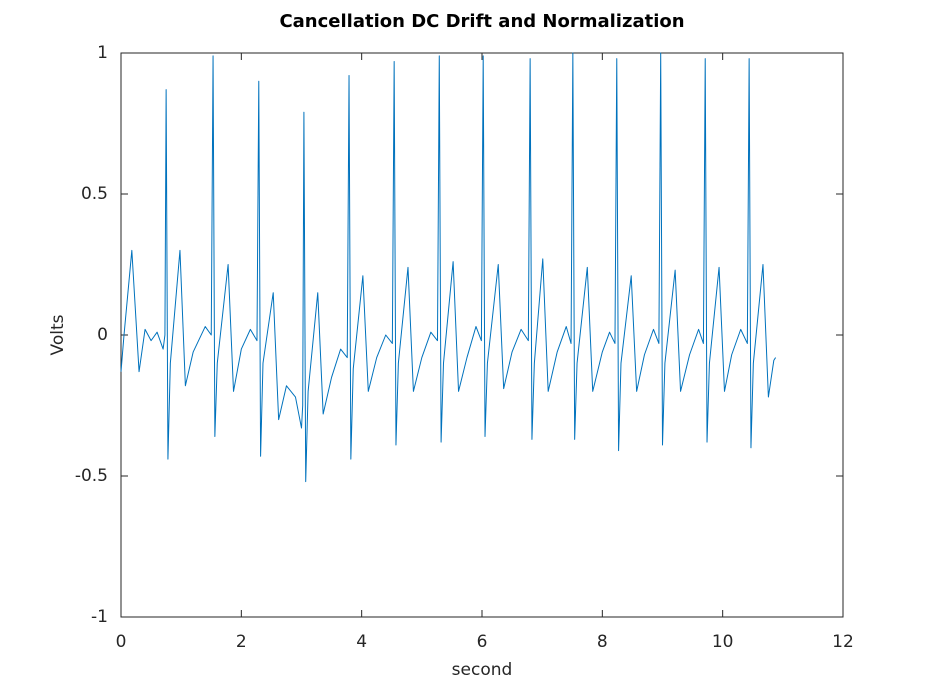 The height and width of the screenshot is (694, 932). What do you see at coordinates (91, 476) in the screenshot?
I see `y-tick-label: -0.5` at bounding box center [91, 476].